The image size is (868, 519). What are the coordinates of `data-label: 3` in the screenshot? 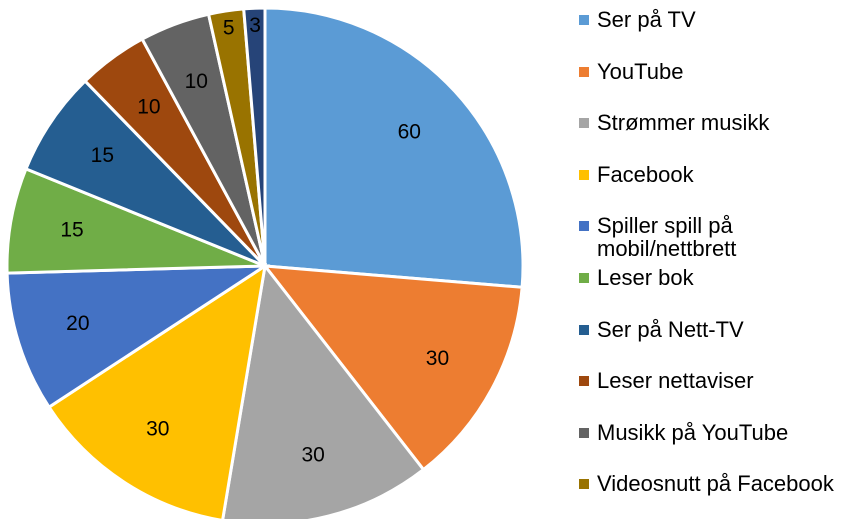 It's located at (255, 25).